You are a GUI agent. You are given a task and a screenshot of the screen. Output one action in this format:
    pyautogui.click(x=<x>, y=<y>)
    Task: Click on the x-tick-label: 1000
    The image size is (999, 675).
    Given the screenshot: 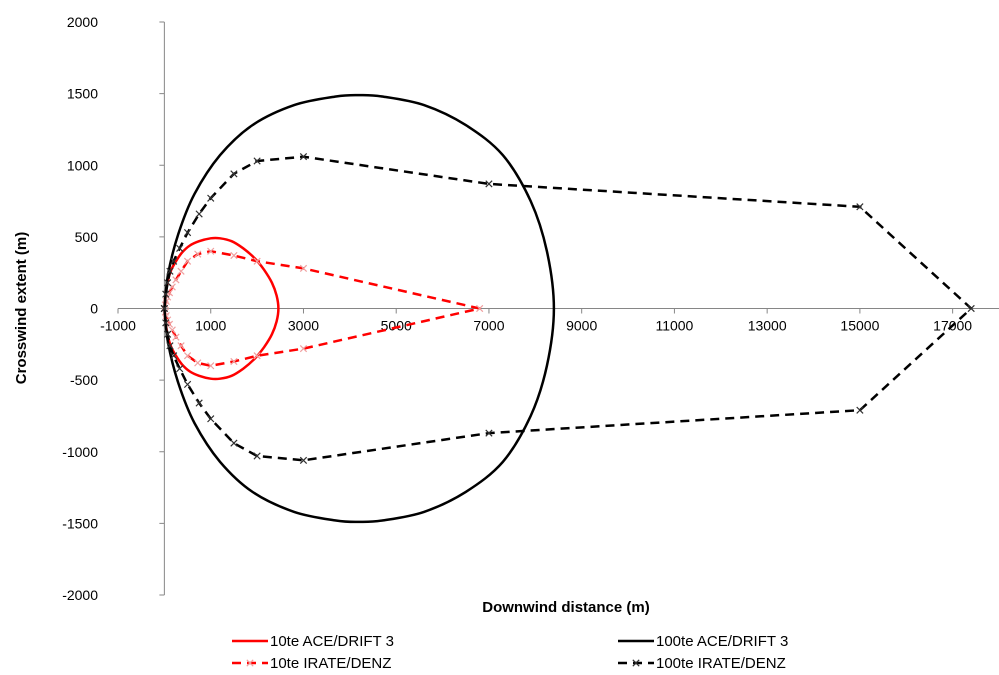 What is the action you would take?
    pyautogui.click(x=210, y=326)
    